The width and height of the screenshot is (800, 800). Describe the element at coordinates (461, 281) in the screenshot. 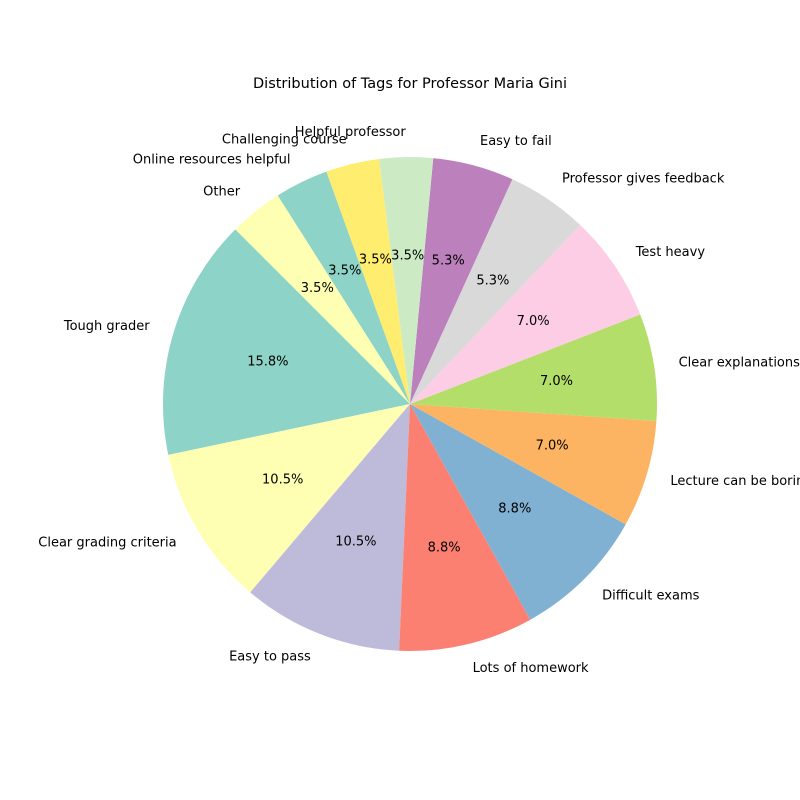

I see `pie-slice-easy-to-fail` at that location.